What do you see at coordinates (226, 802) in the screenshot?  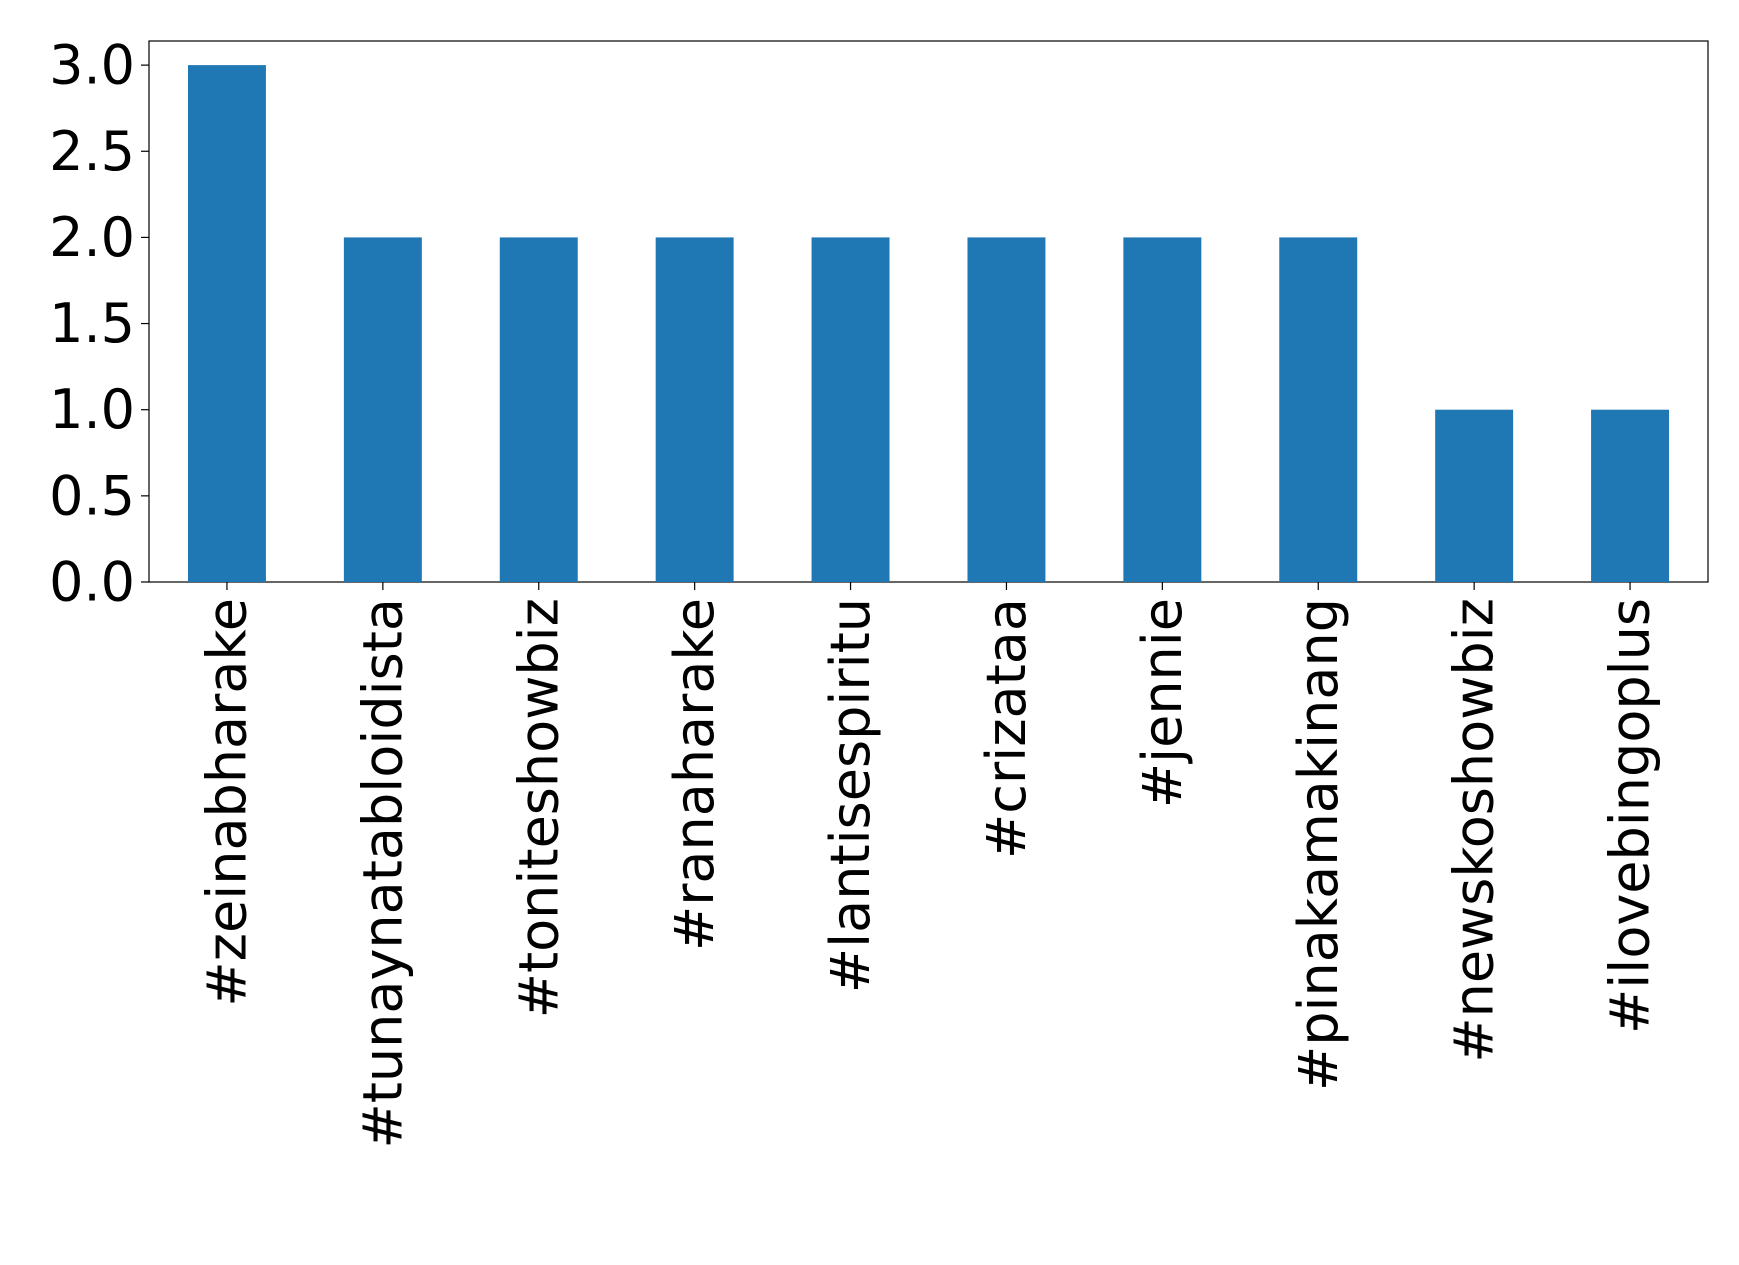 I see `x-tick-label: #zeinabharake` at bounding box center [226, 802].